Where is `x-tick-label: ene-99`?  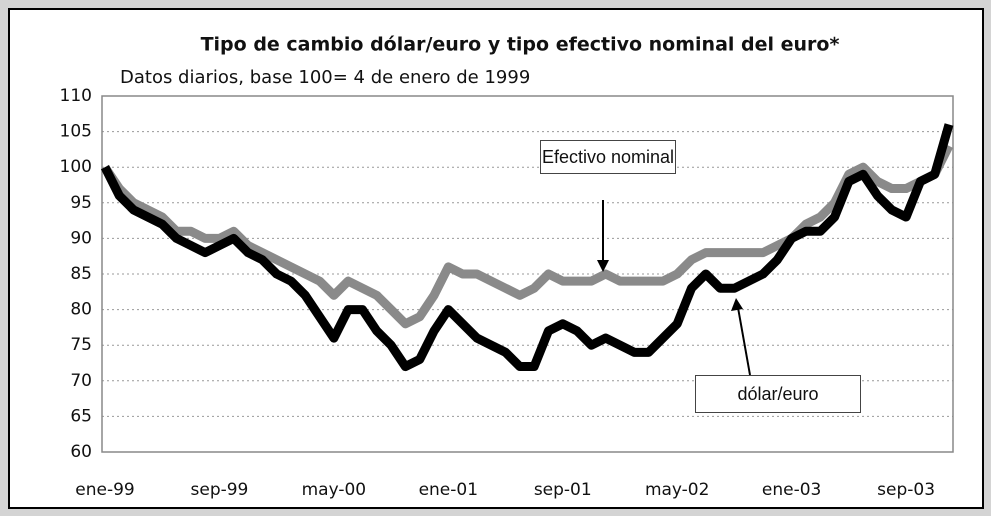
x-tick-label: ene-99 is located at coordinates (104, 490).